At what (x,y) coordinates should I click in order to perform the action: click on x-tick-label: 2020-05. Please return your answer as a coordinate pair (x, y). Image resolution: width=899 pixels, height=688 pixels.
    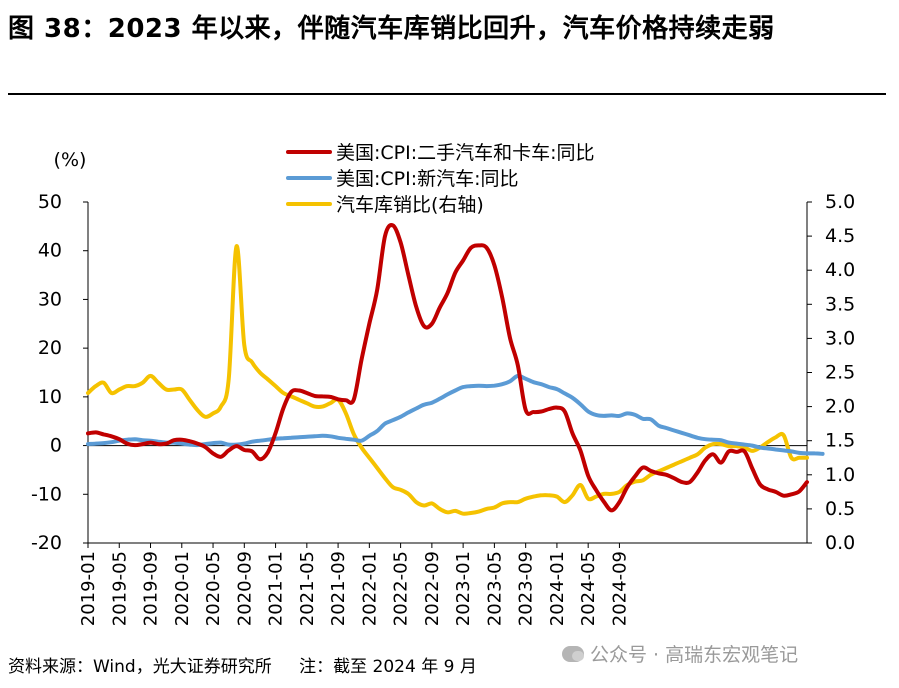
    Looking at the image, I should click on (213, 588).